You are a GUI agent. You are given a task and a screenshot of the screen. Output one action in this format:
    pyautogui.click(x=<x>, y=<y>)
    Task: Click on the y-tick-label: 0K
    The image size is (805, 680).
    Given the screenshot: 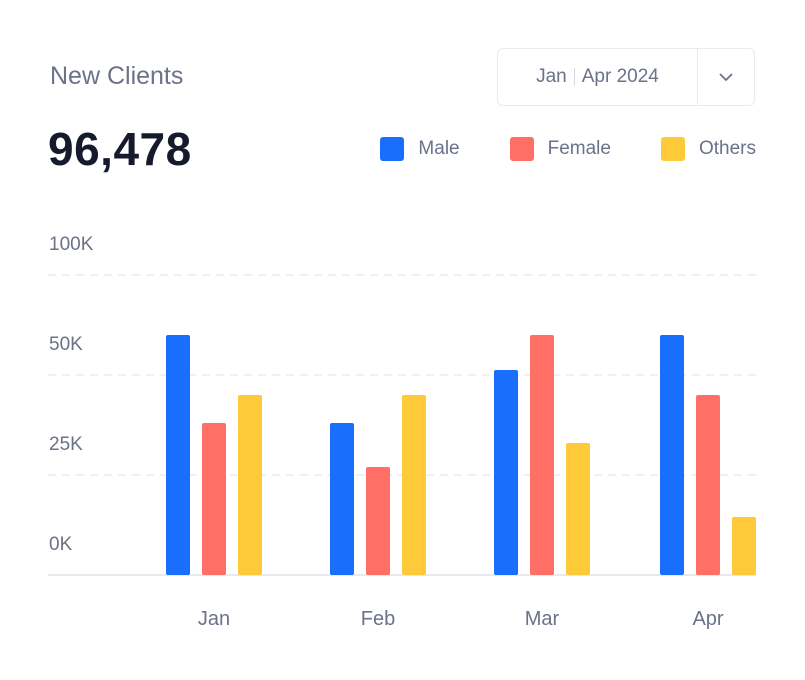 What is the action you would take?
    pyautogui.click(x=61, y=544)
    